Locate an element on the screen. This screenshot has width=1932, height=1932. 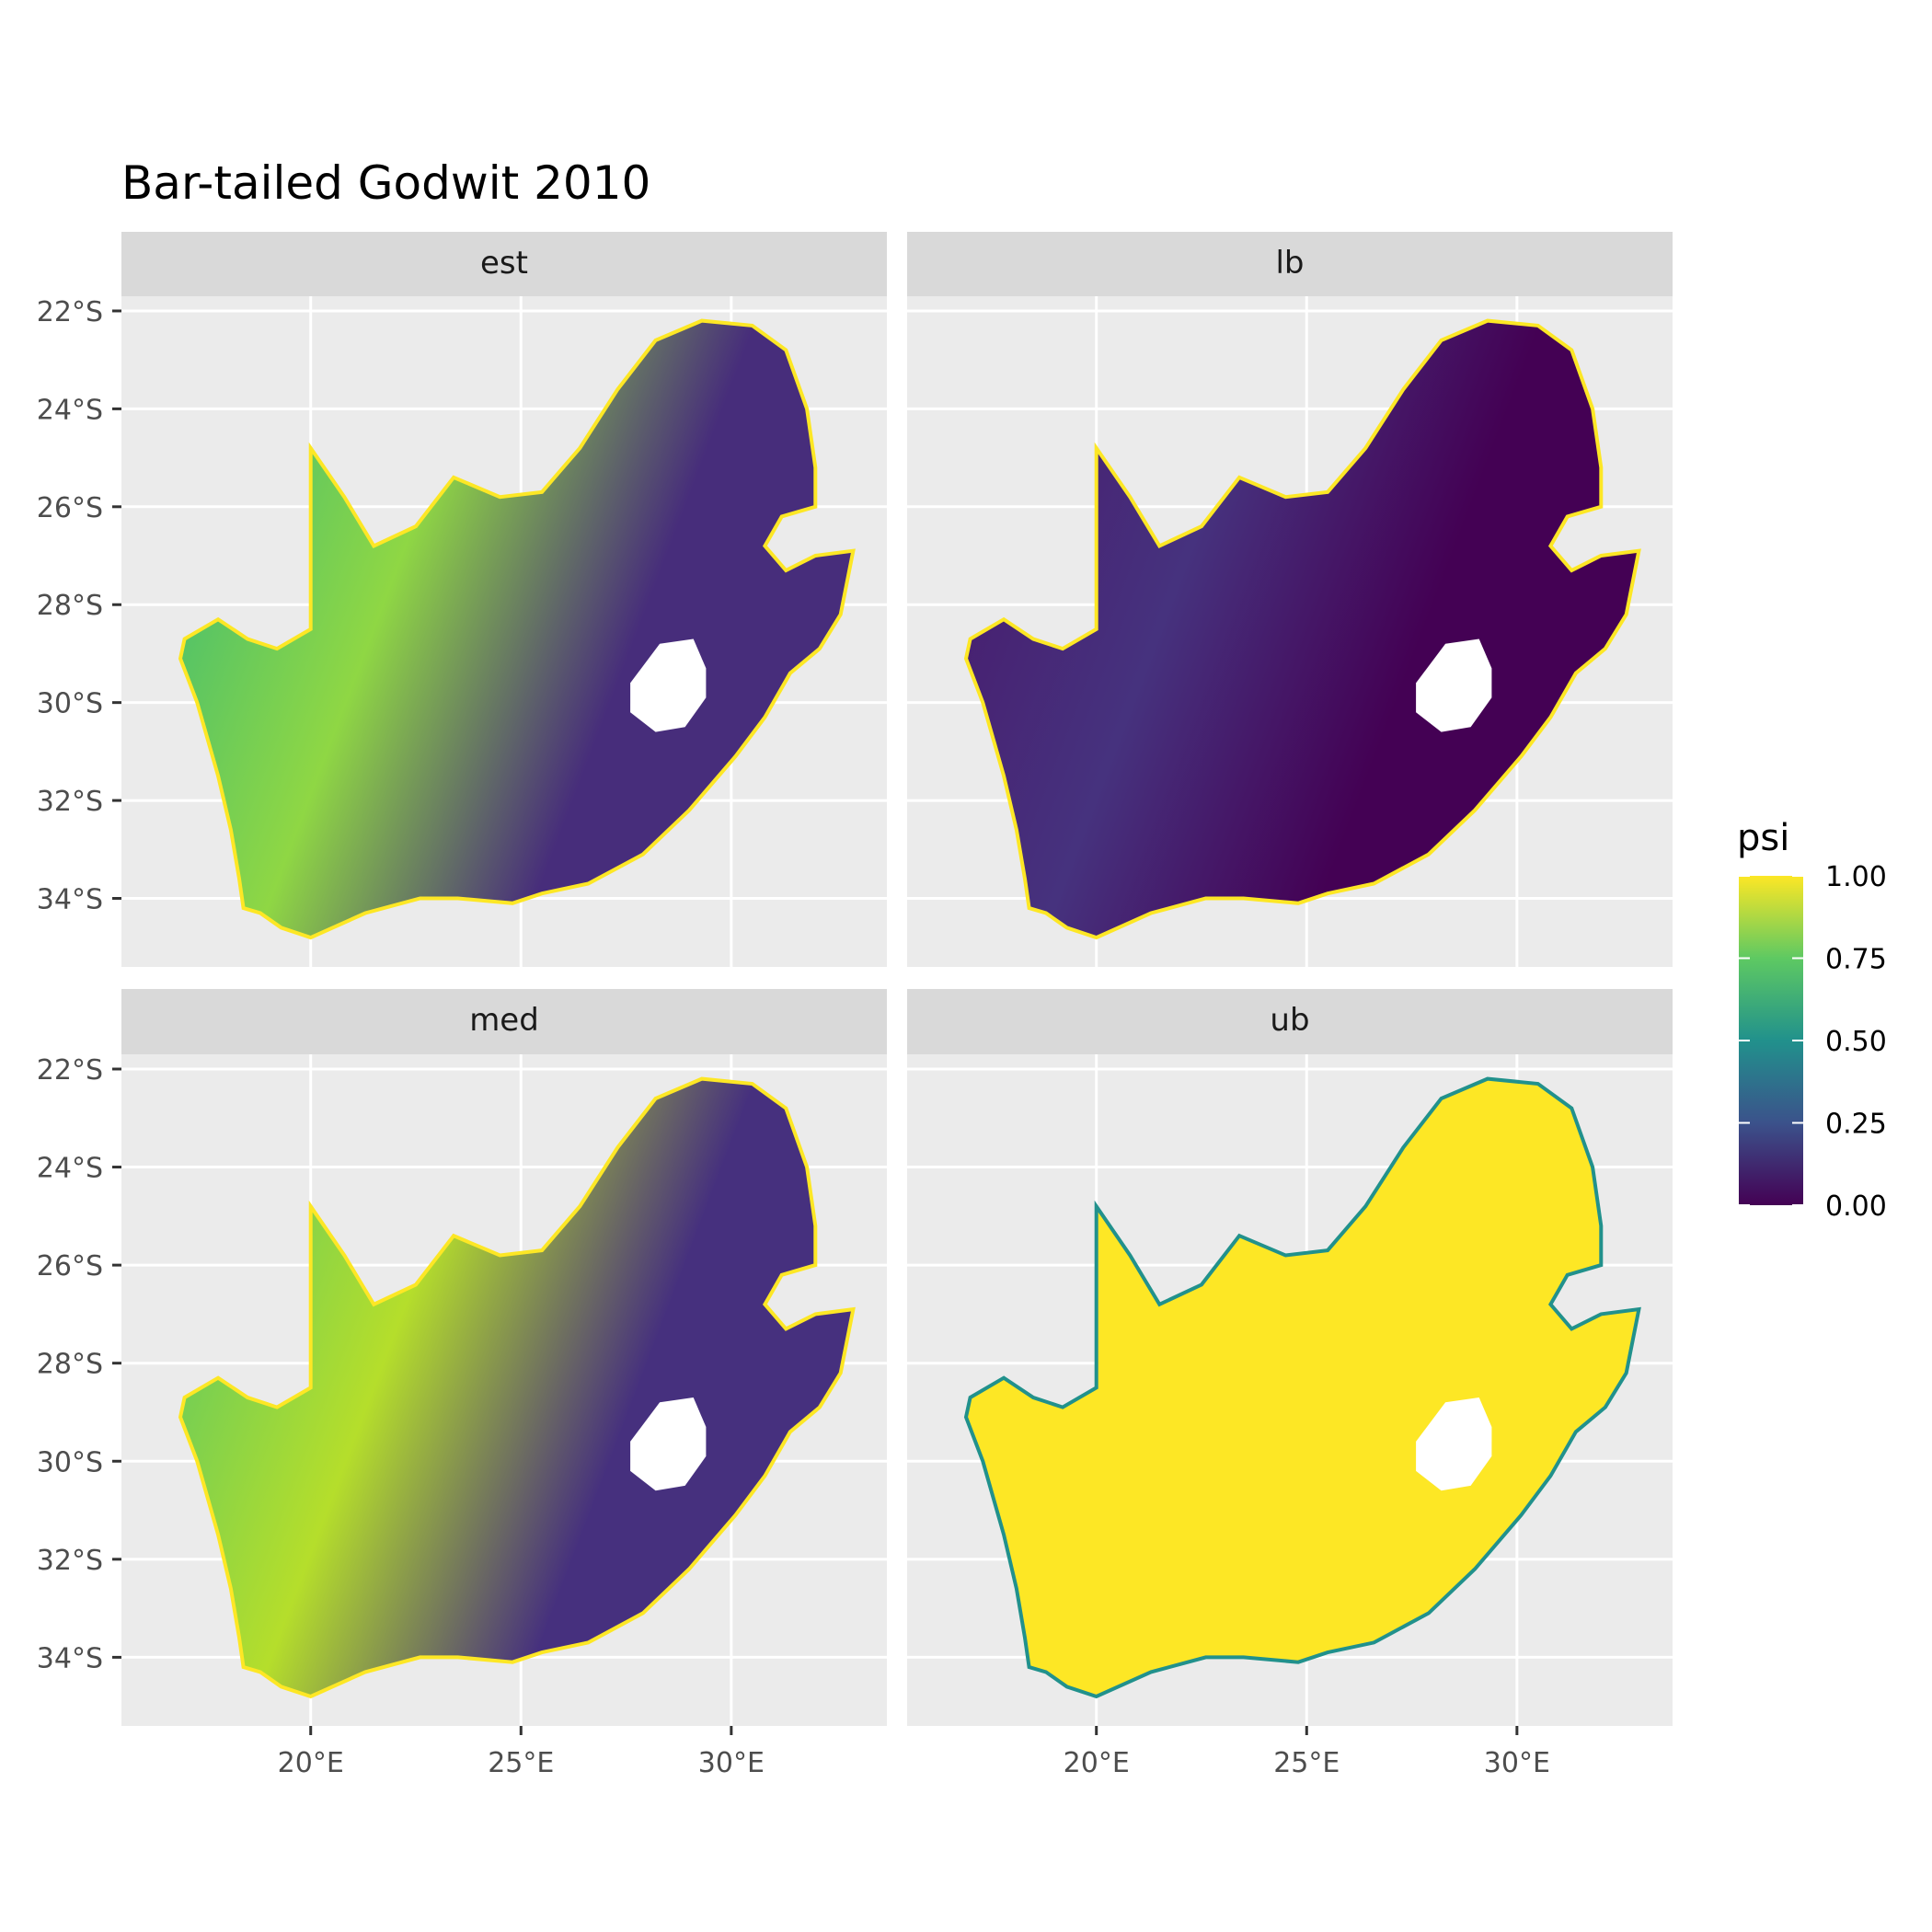
facet-strip-est is located at coordinates (504, 264).